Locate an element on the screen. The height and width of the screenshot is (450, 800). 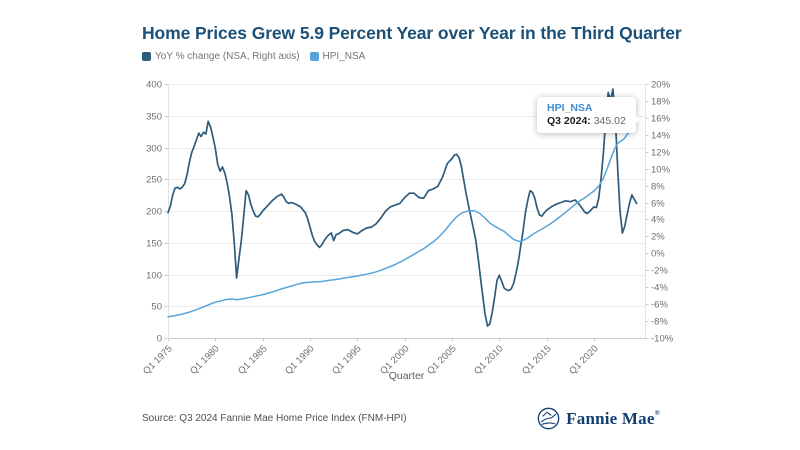
svg-text: -6% is located at coordinates (659, 305).